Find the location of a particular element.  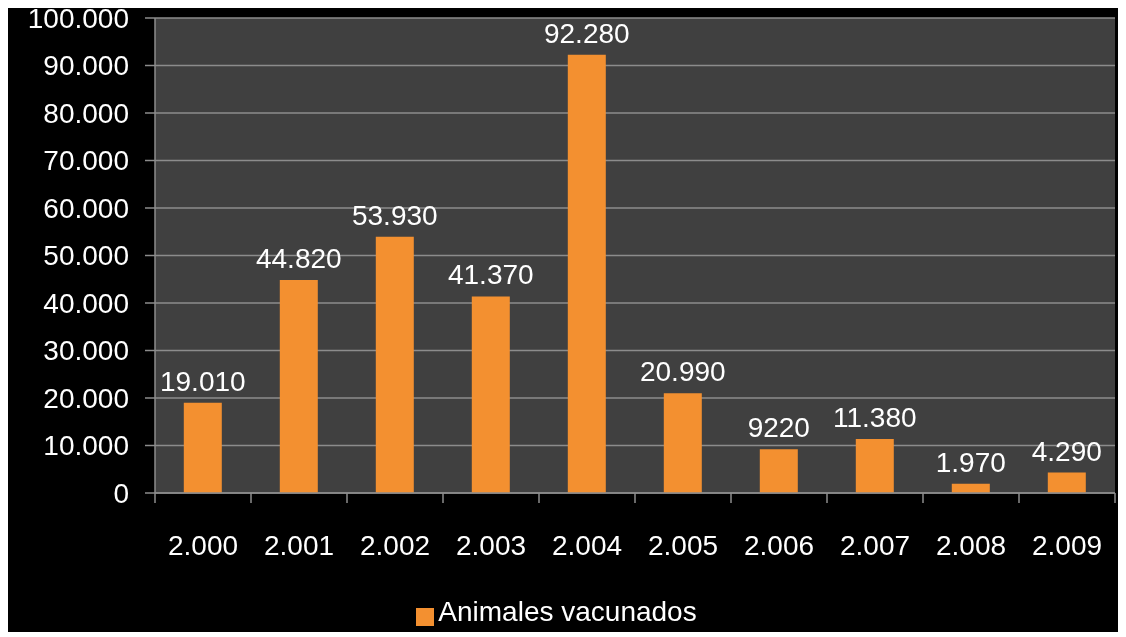

x-tick-label: 2.003 is located at coordinates (491, 545).